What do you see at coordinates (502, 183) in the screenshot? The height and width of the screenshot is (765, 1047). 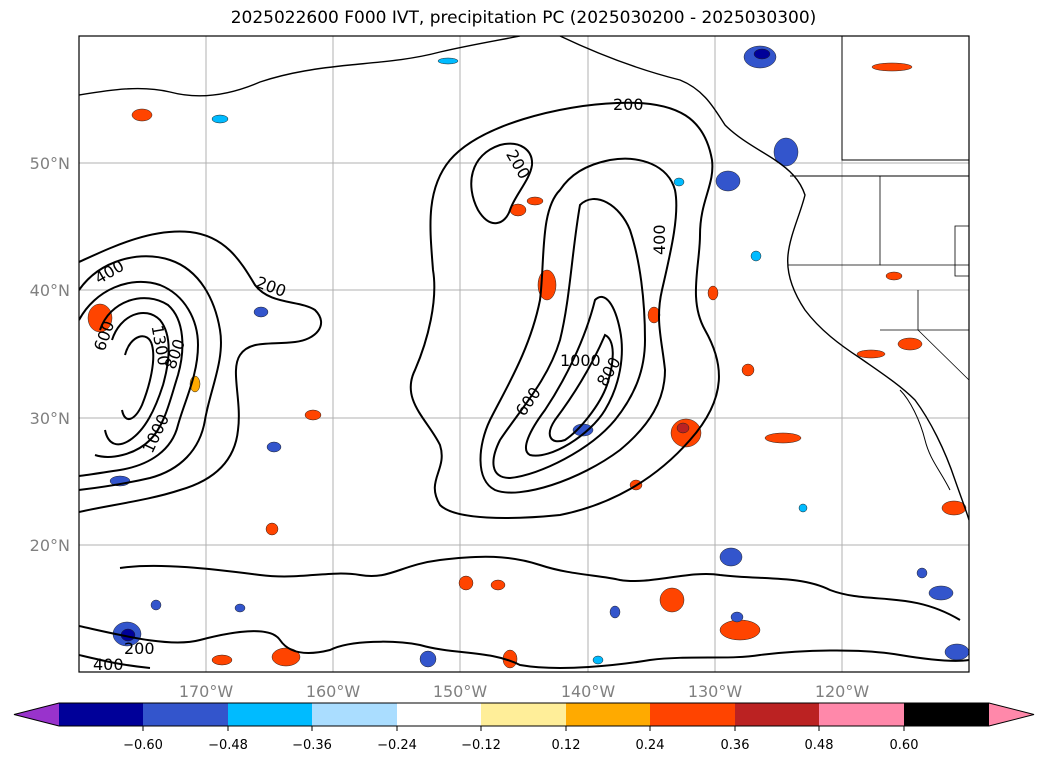 I see `ivt-contour-200-inner` at bounding box center [502, 183].